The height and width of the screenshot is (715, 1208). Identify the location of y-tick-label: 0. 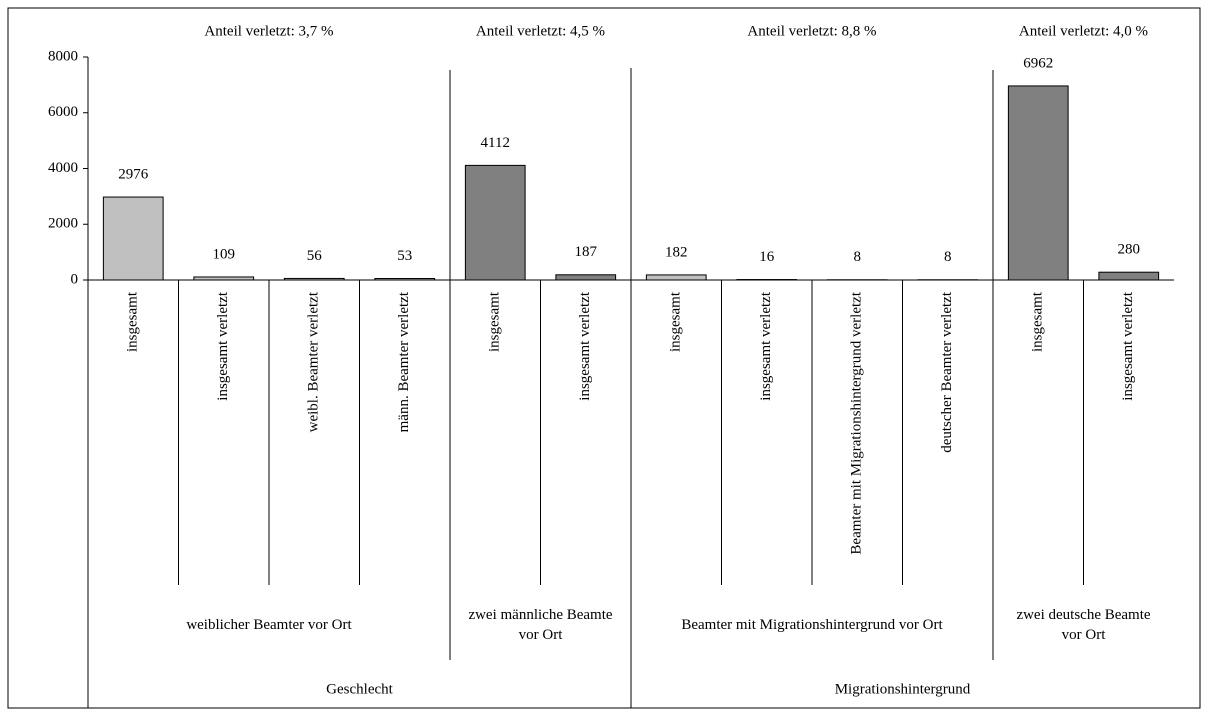
(75, 279).